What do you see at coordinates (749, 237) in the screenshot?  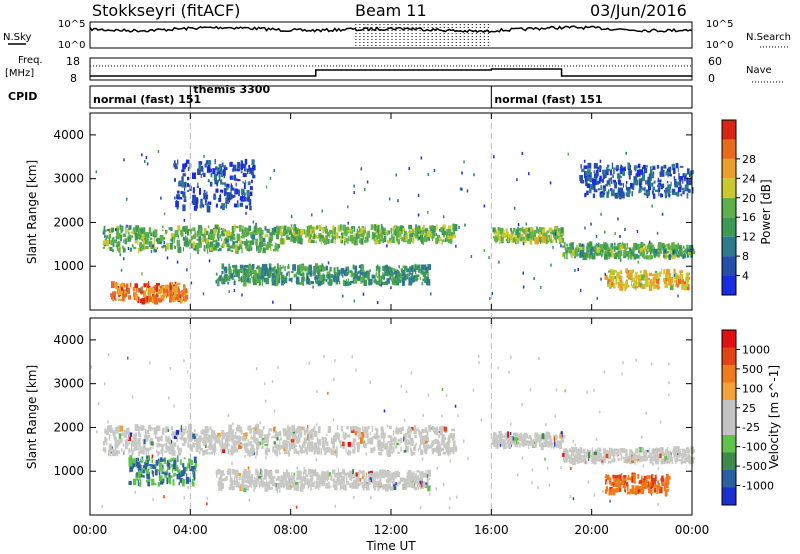 I see `colorbar-tick-label: 12` at bounding box center [749, 237].